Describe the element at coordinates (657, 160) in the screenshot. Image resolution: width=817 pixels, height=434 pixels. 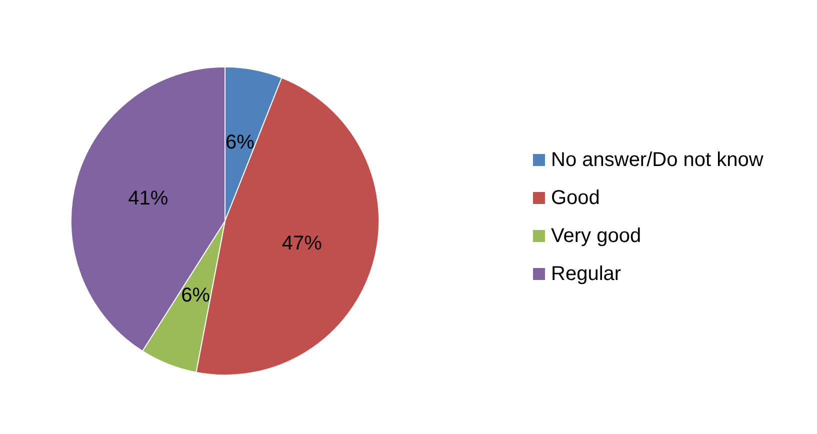
I see `legend-label: No answer/Do not know` at that location.